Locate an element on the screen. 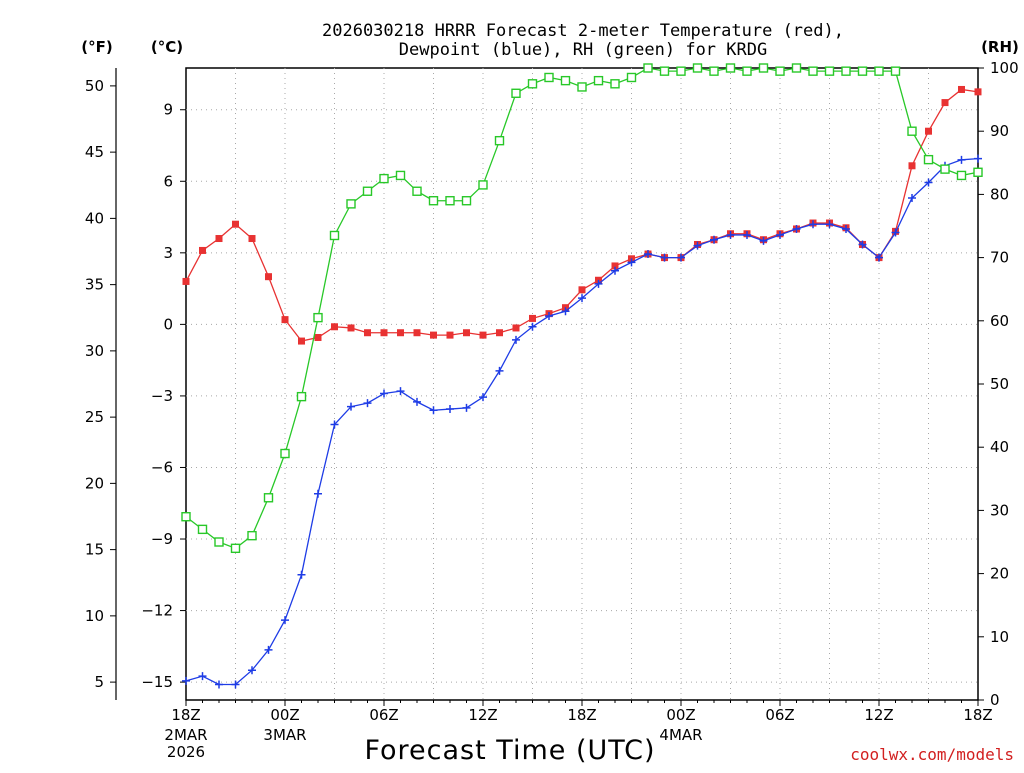  rh-tick-label: 50 is located at coordinates (999, 384).